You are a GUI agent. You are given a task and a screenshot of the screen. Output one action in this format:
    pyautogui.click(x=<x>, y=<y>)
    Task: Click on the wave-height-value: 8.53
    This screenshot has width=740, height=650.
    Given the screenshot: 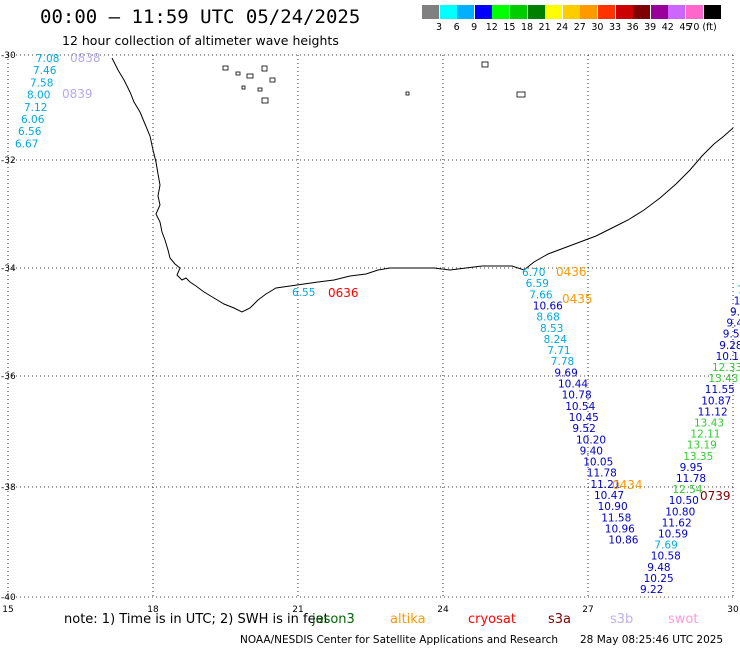 What is the action you would take?
    pyautogui.click(x=551, y=329)
    